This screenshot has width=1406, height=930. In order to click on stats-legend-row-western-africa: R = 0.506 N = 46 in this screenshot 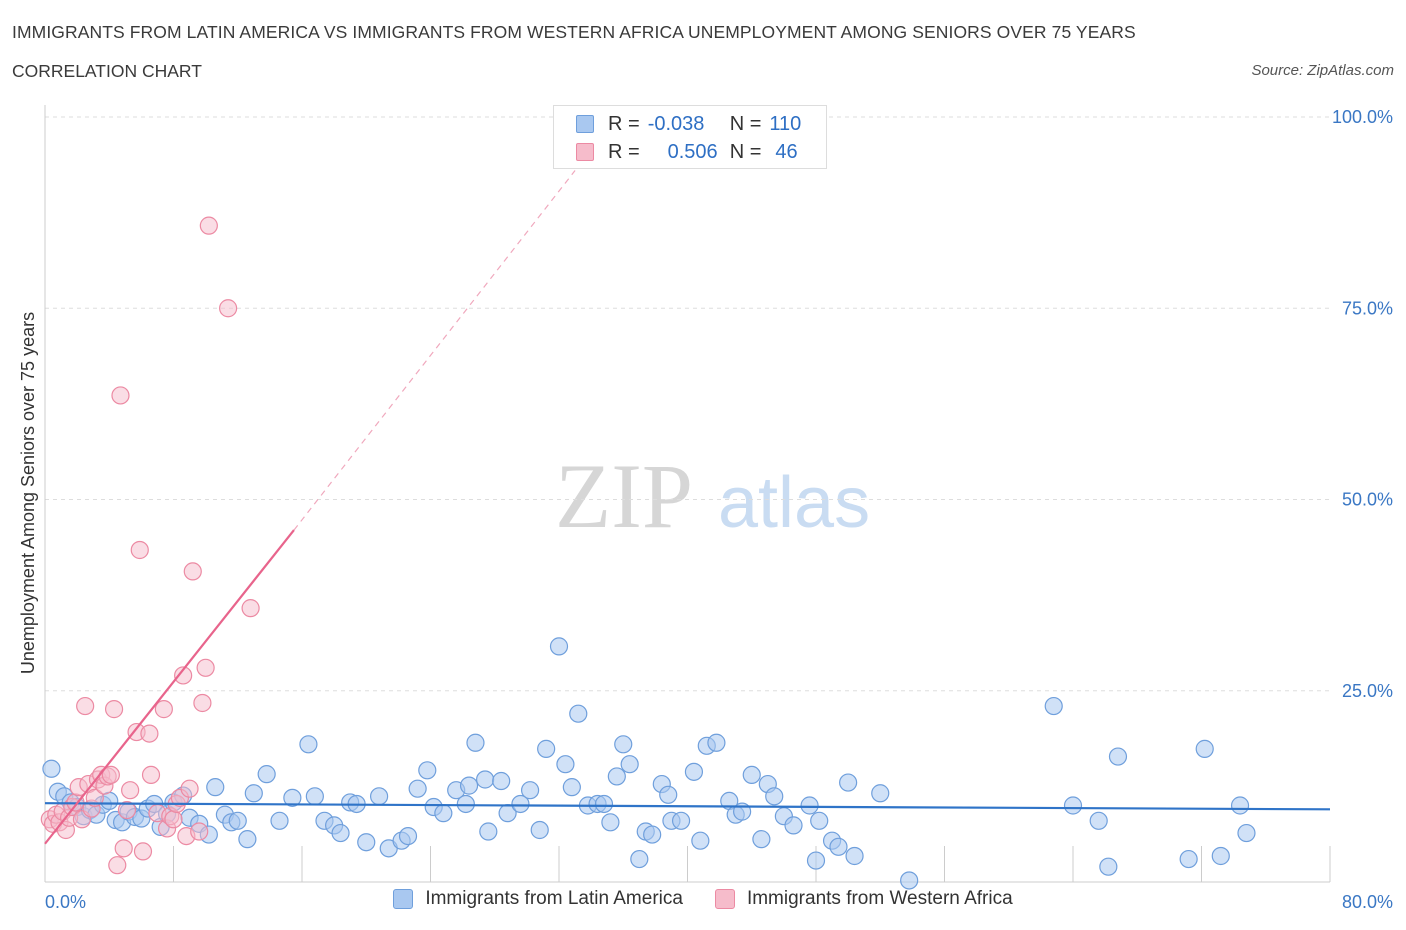, I will do `click(687, 152)`.